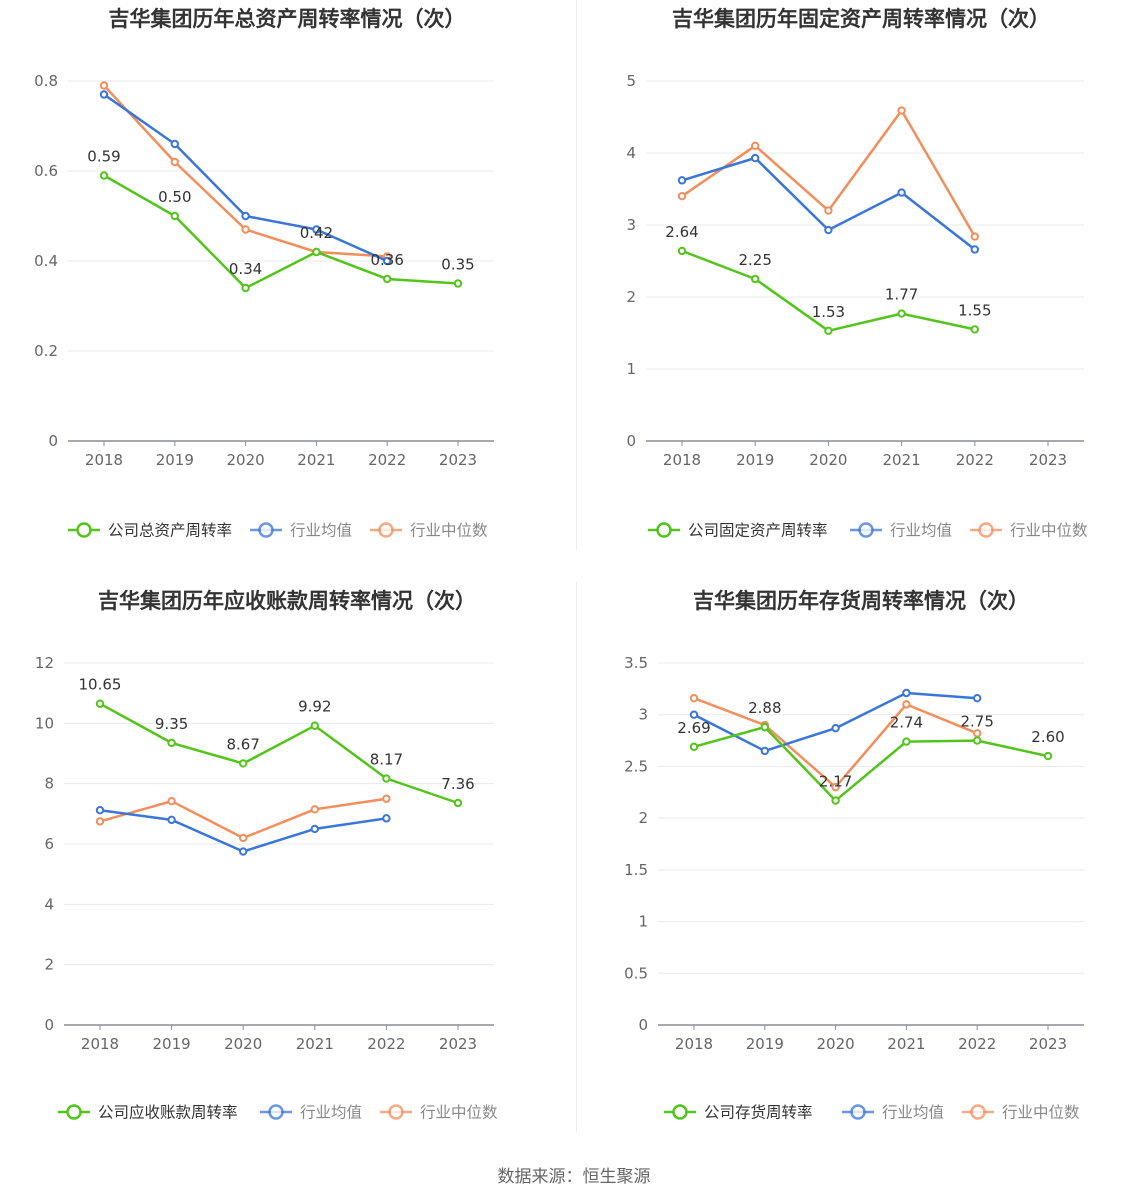 This screenshot has height=1202, width=1148. Describe the element at coordinates (636, 766) in the screenshot. I see `y-tick-label: 2.5` at that location.